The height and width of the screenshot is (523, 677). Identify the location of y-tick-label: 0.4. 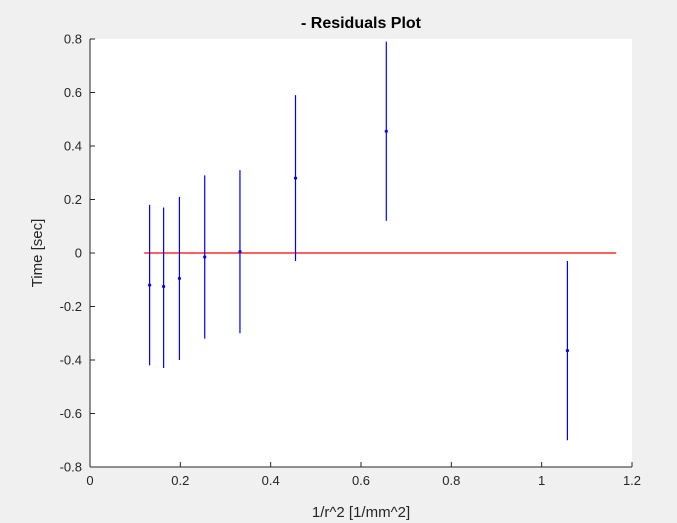
(73, 146).